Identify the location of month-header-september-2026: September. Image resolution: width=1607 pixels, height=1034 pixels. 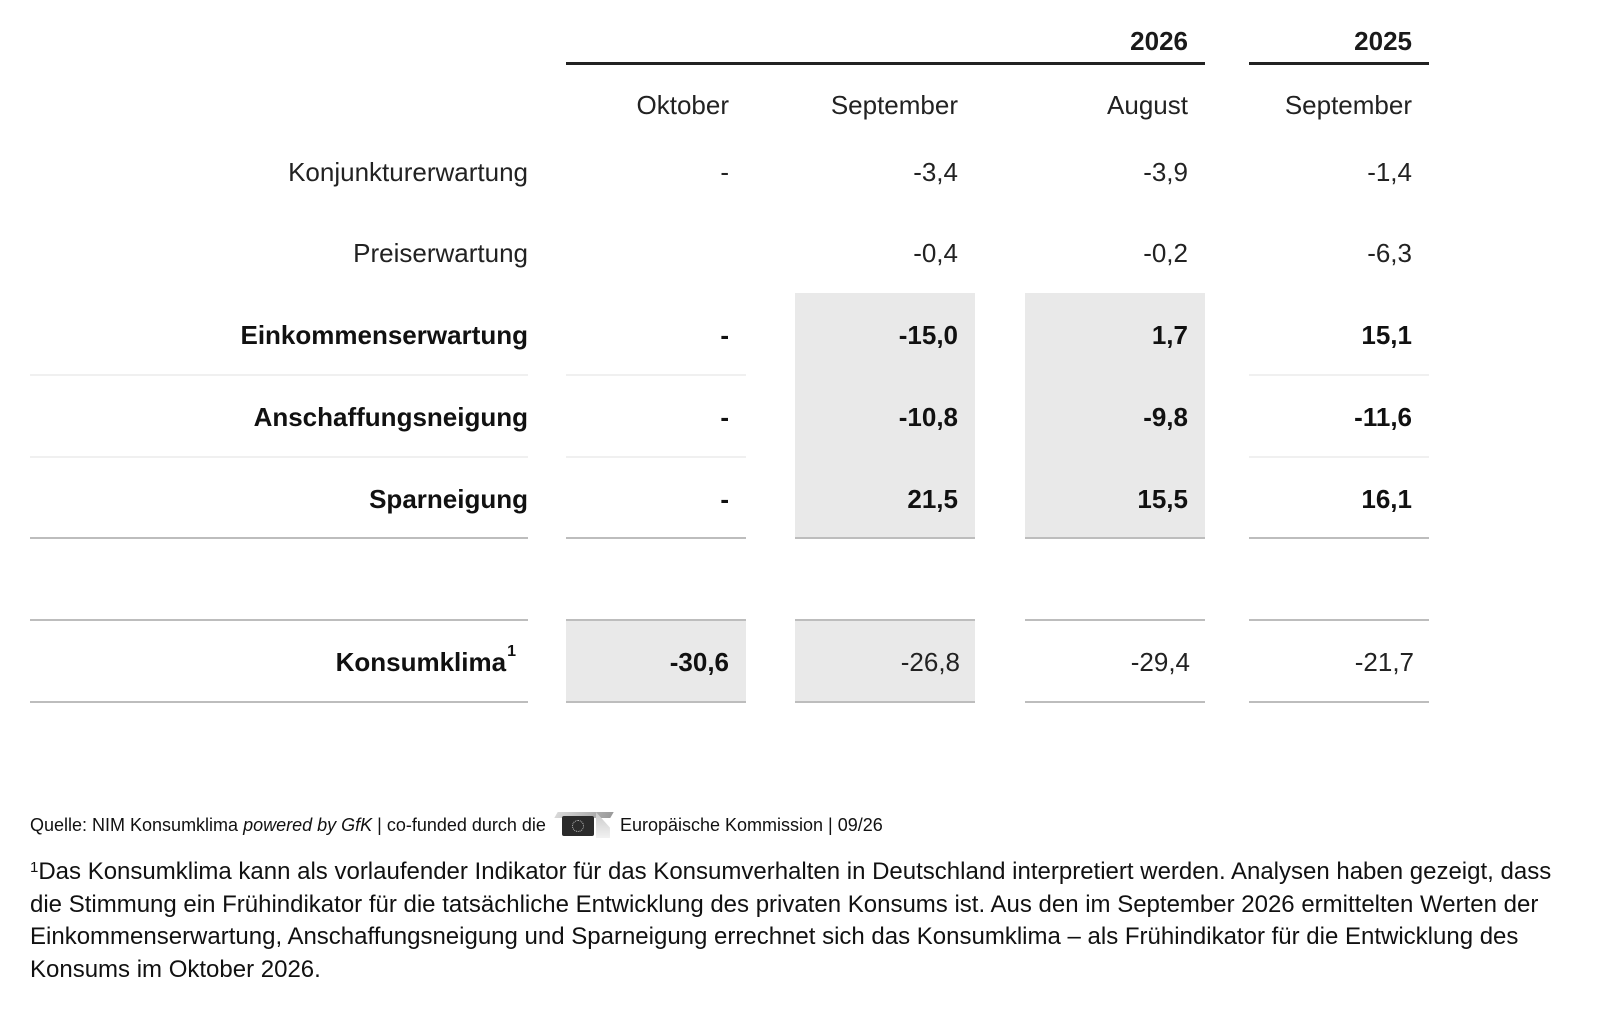
(894, 105).